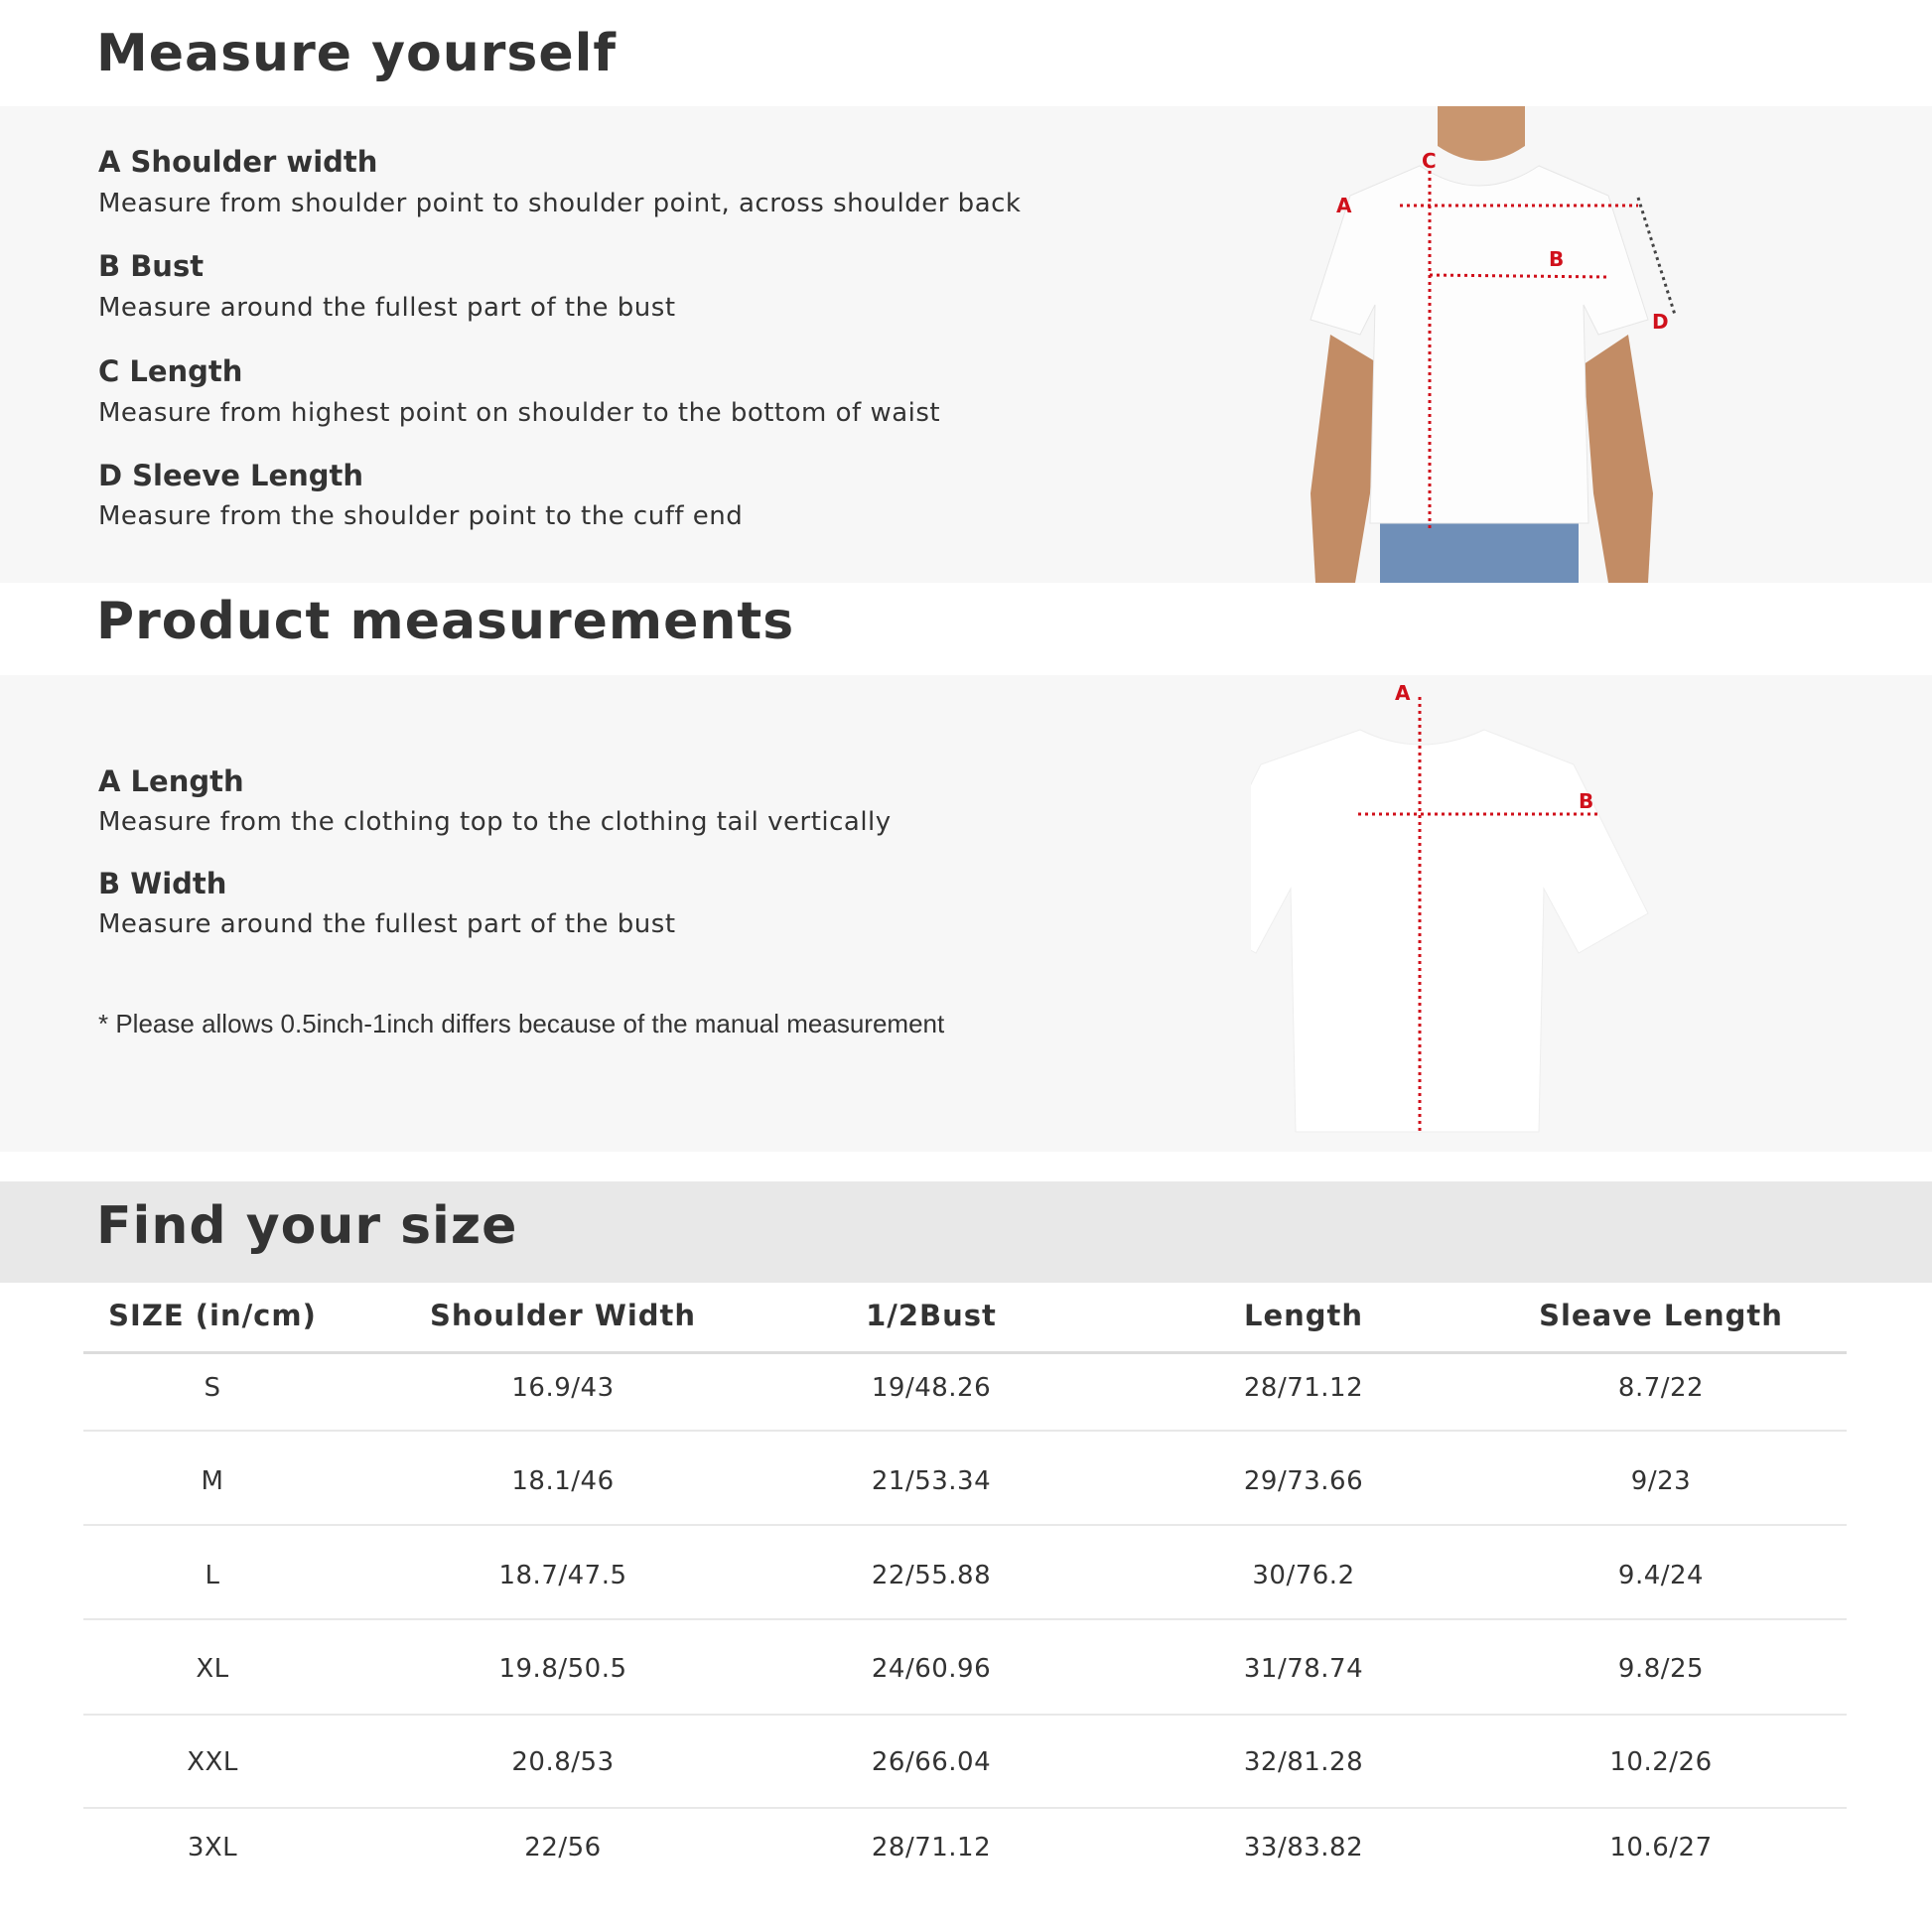  What do you see at coordinates (1303, 1388) in the screenshot?
I see `cell-length: 28/71.12` at bounding box center [1303, 1388].